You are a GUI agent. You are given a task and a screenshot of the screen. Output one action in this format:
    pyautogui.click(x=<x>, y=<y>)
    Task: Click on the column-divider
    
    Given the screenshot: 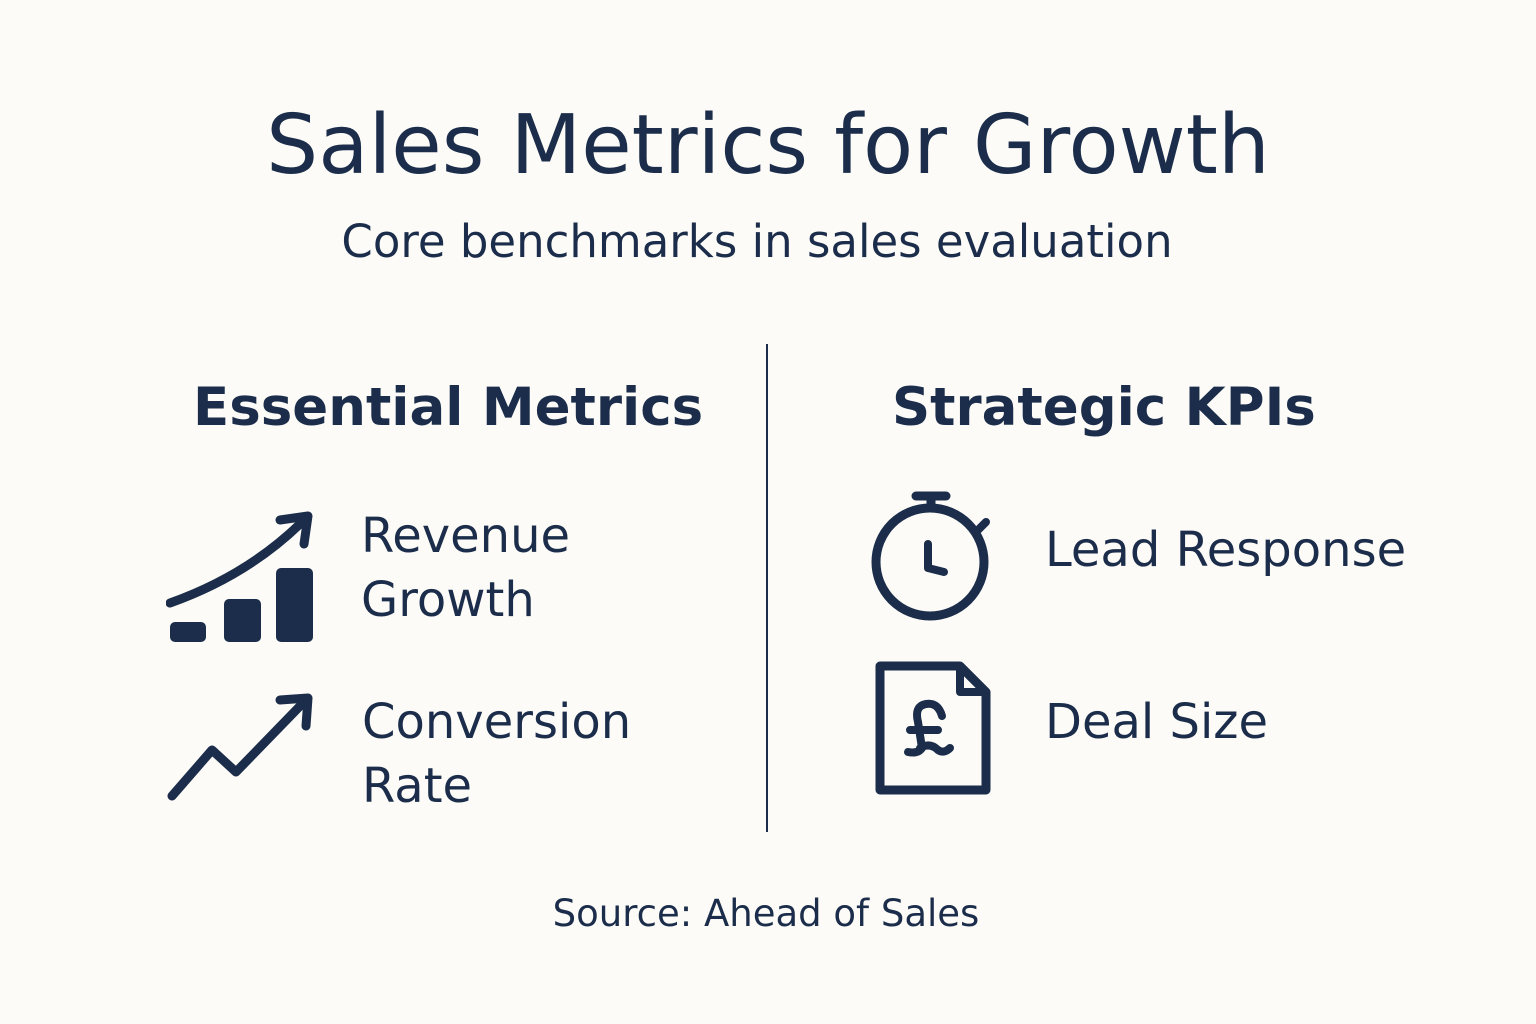 What is the action you would take?
    pyautogui.click(x=767, y=588)
    